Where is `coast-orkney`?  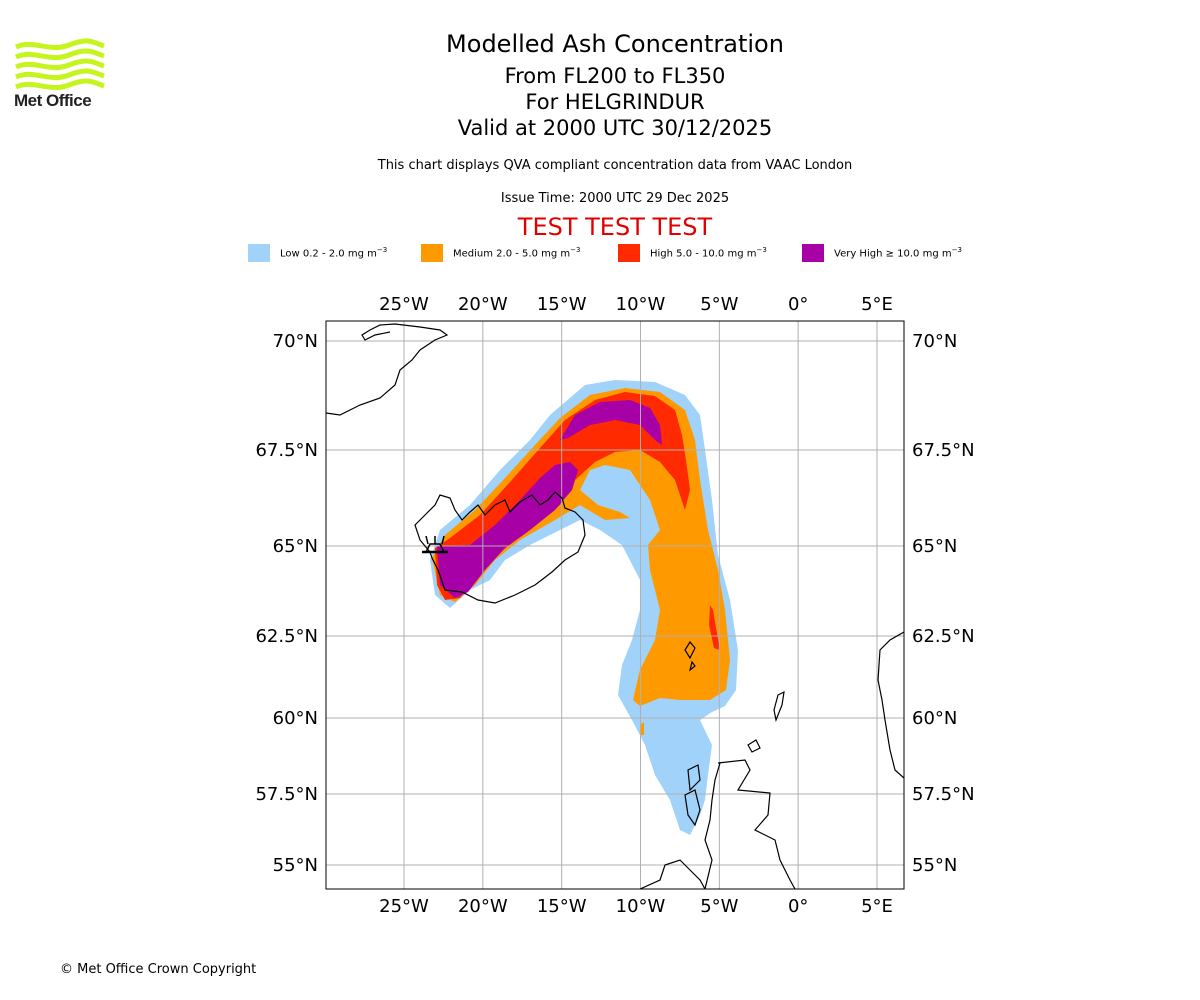
coast-orkney is located at coordinates (754, 746).